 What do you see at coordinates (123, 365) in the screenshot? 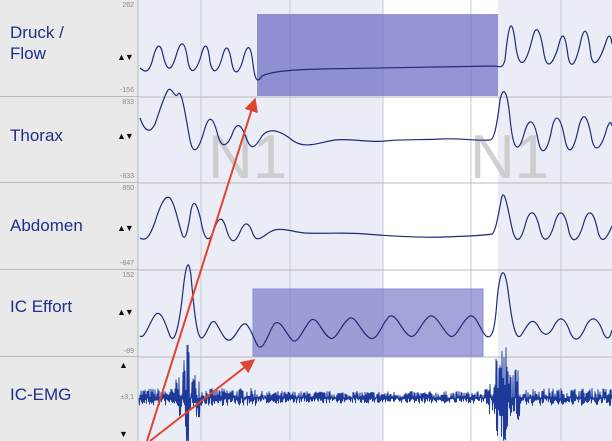
I see `scale-up-icon: ▲` at bounding box center [123, 365].